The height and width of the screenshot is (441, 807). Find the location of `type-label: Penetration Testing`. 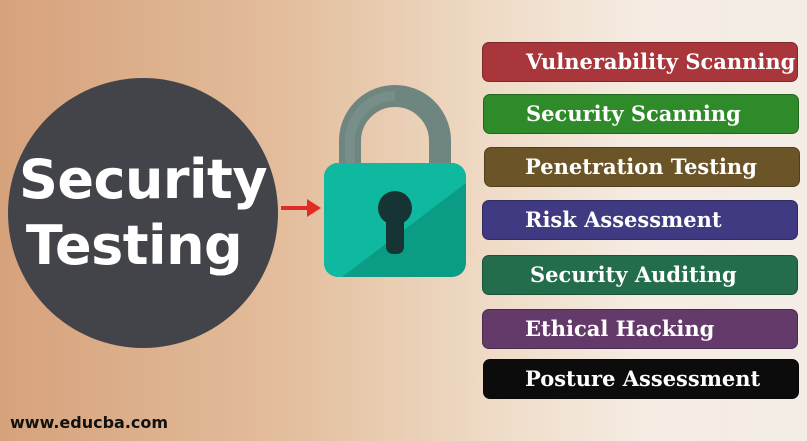

type-label: Penetration Testing is located at coordinates (641, 166).